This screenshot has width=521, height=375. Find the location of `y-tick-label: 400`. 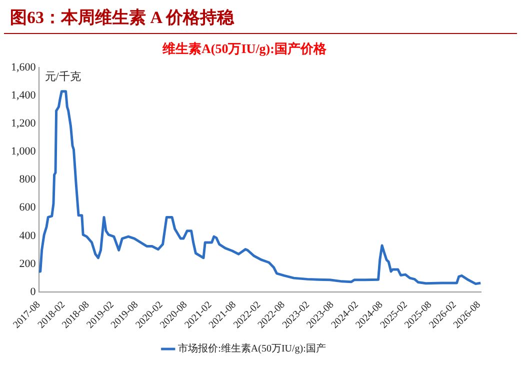

y-tick-label: 400 is located at coordinates (27, 236).